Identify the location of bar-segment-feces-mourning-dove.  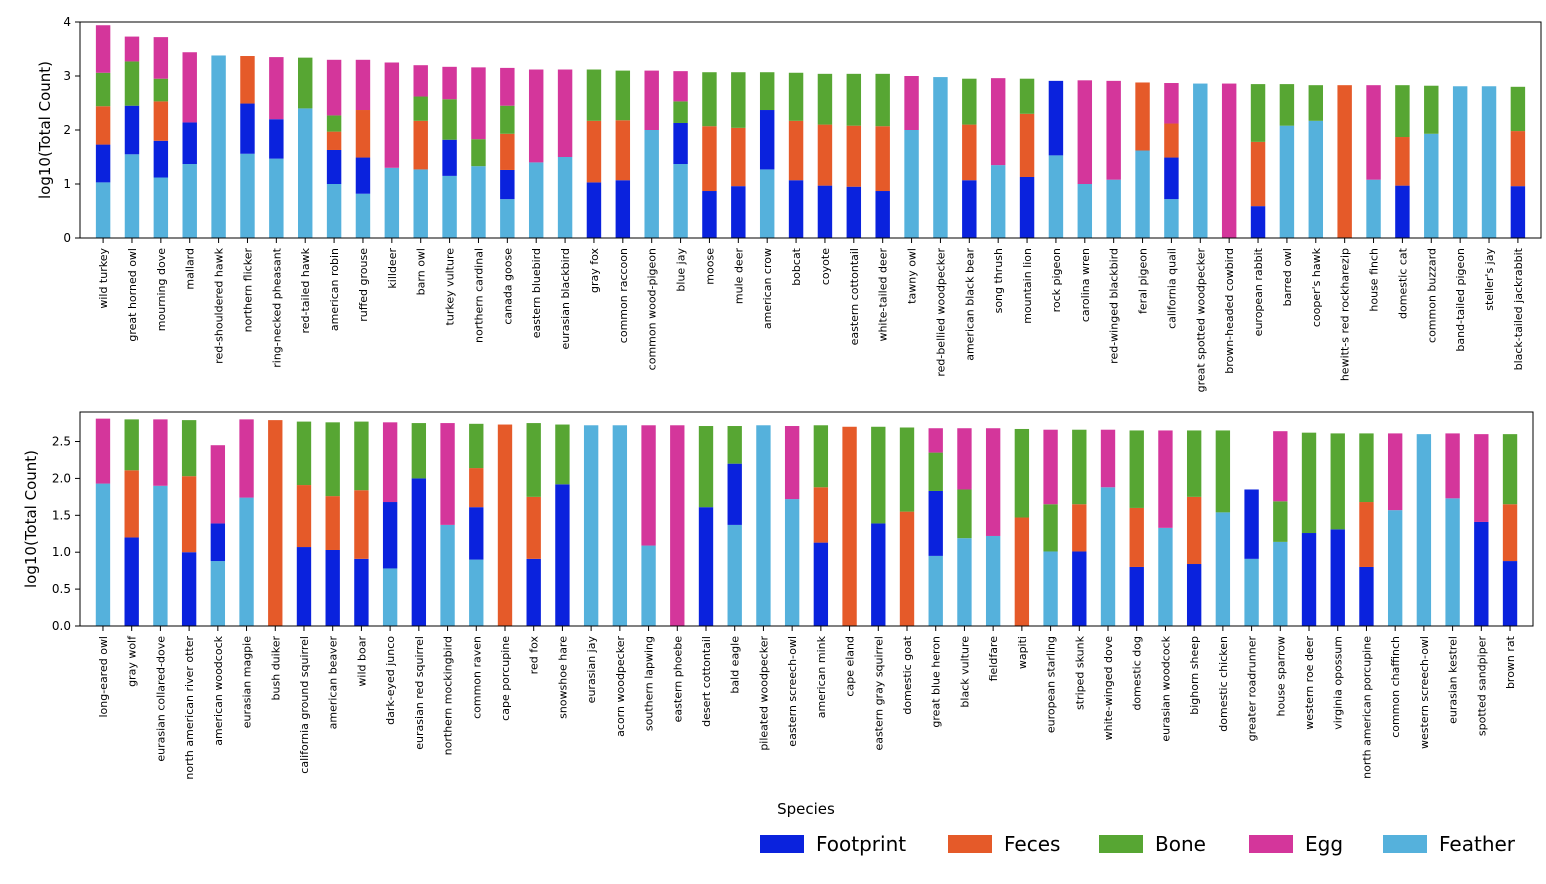
(161, 121).